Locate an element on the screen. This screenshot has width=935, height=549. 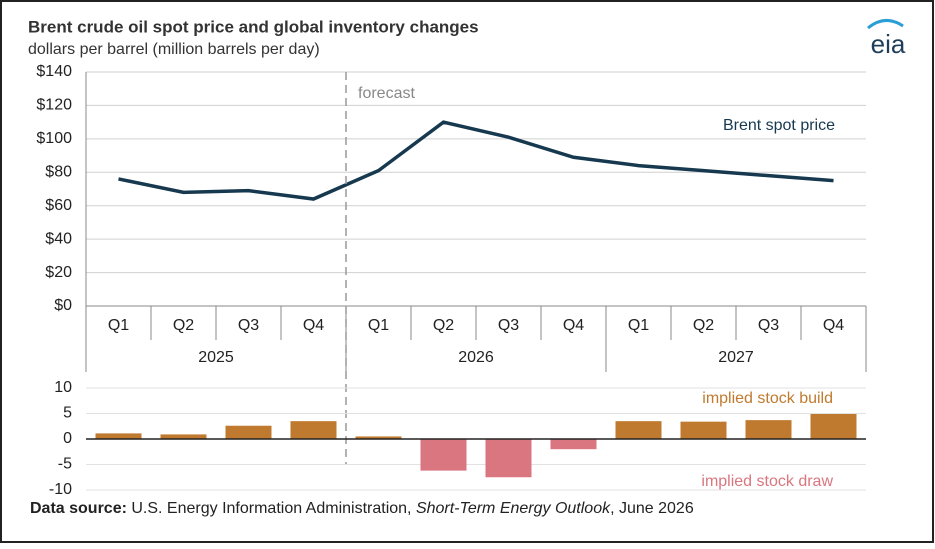
source-date: , June 2026 is located at coordinates (652, 508).